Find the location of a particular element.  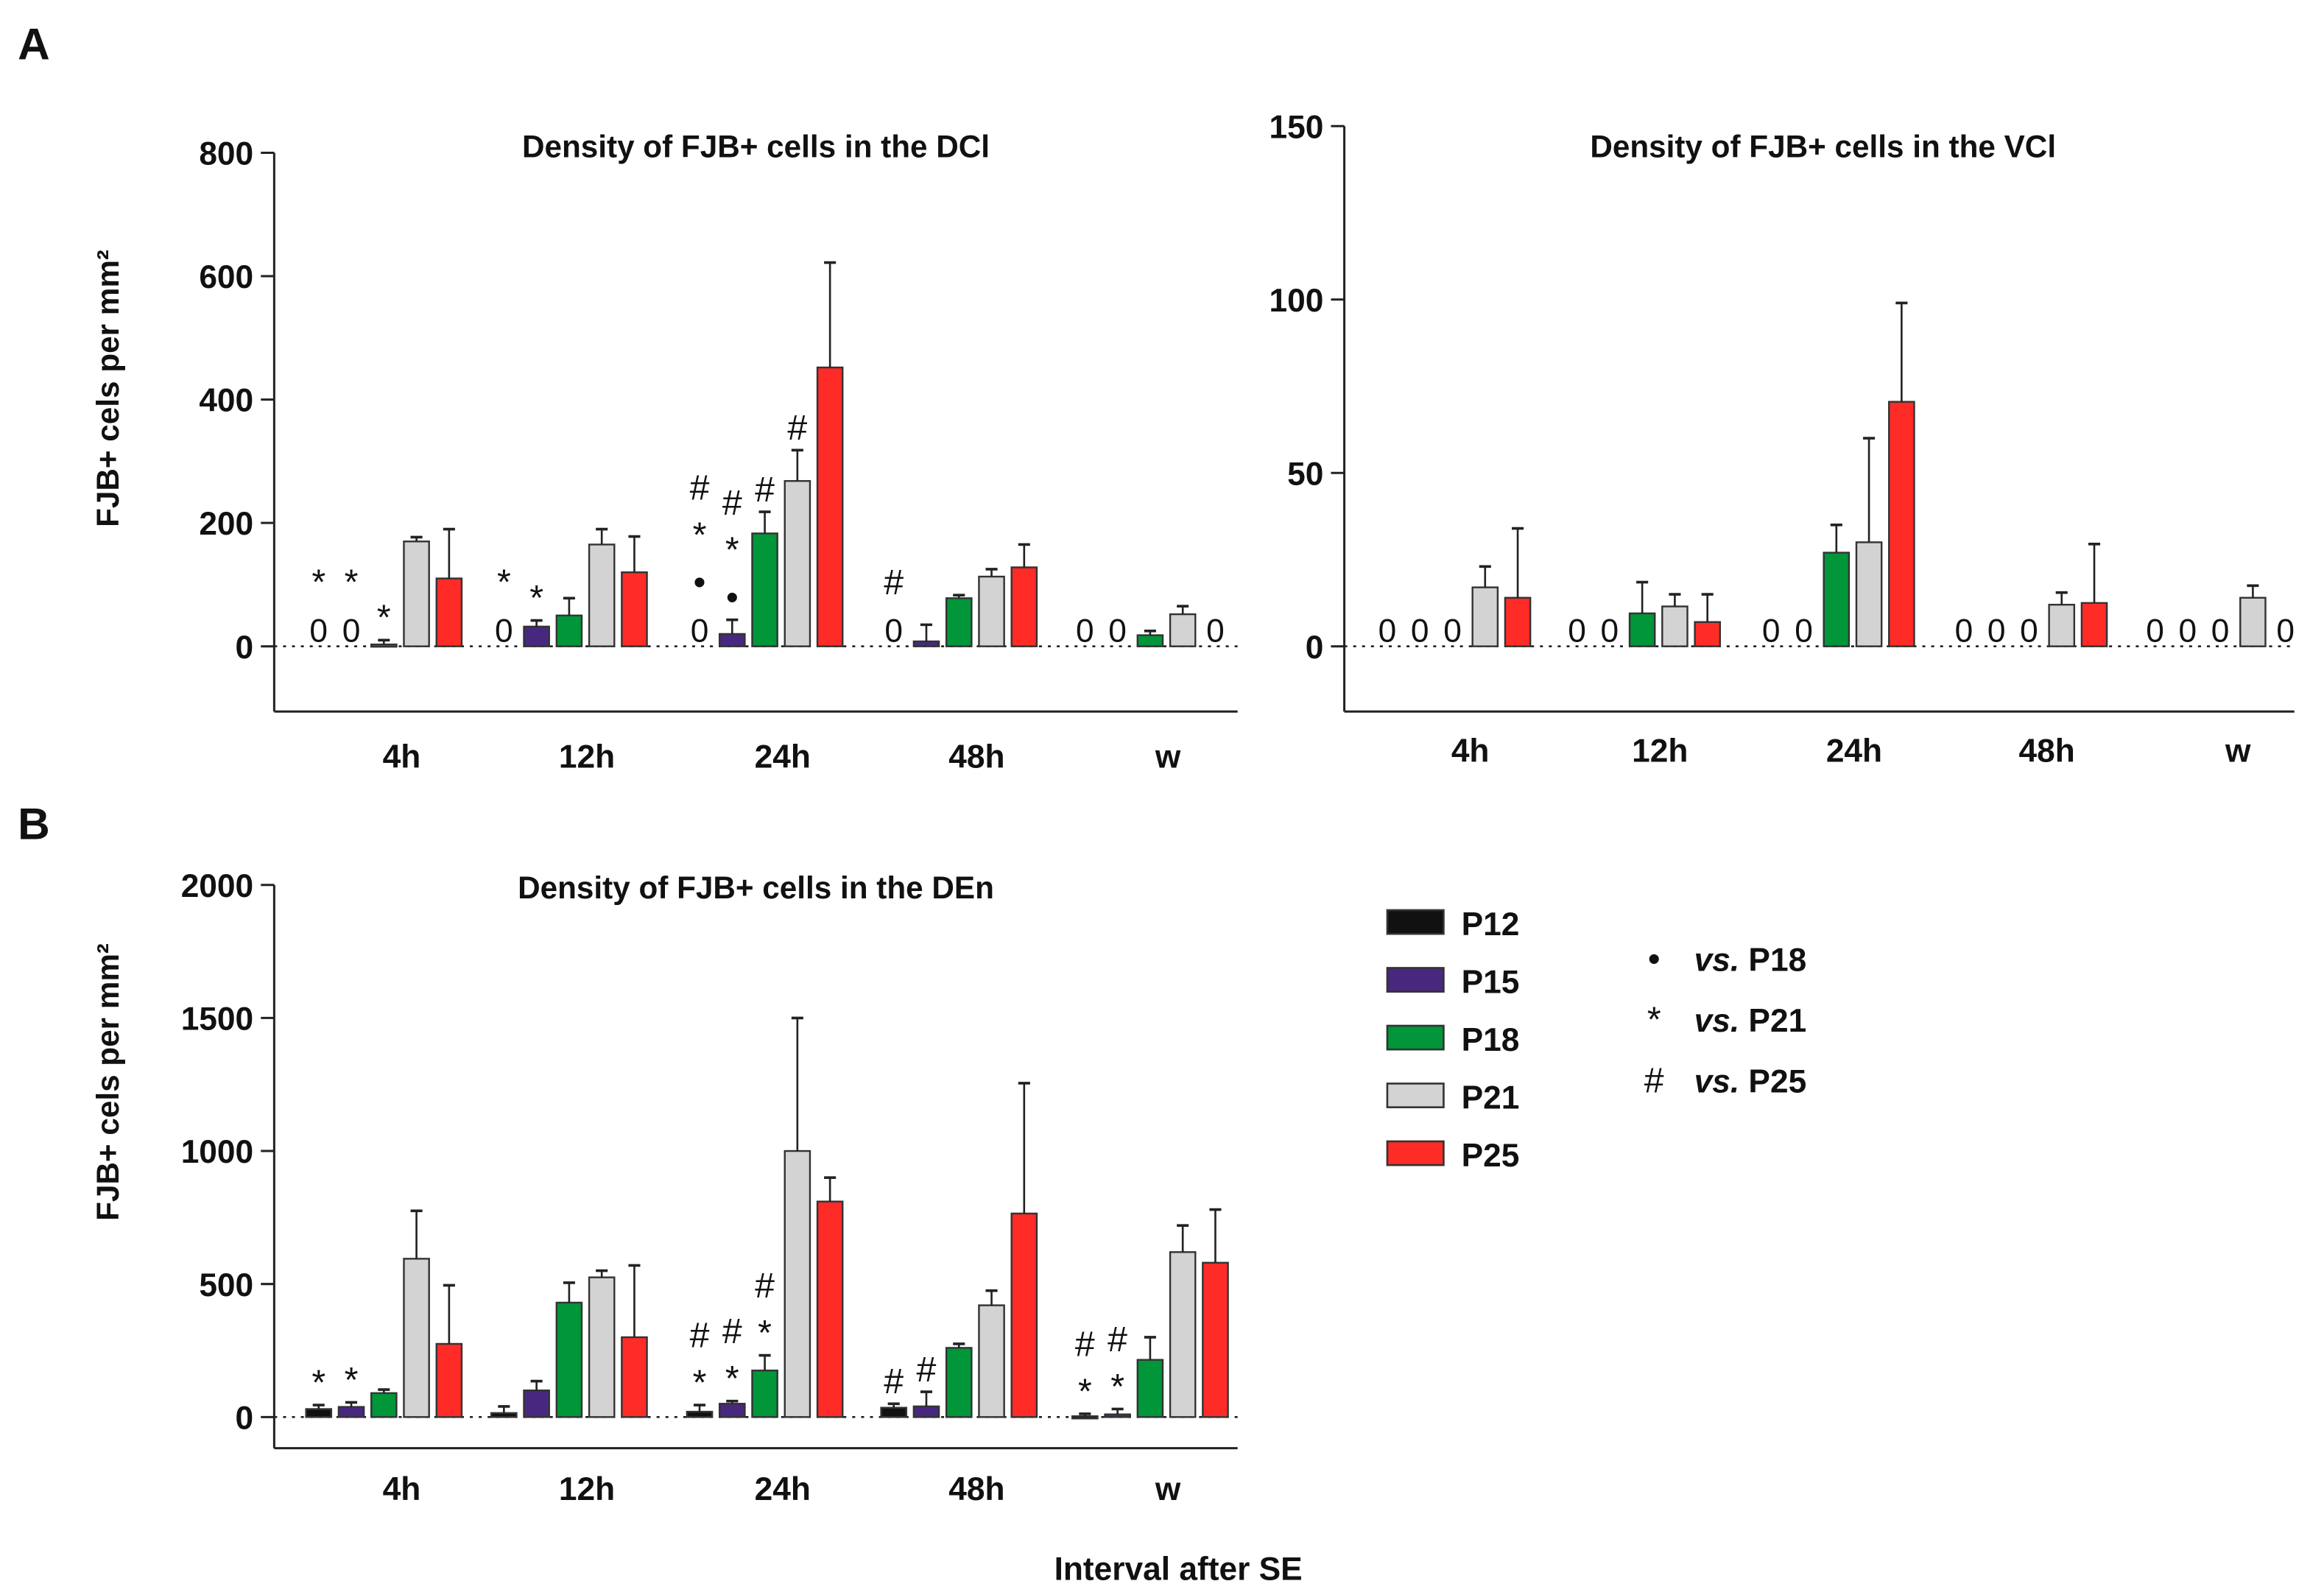

y-tick-label: 600 is located at coordinates (226, 277).